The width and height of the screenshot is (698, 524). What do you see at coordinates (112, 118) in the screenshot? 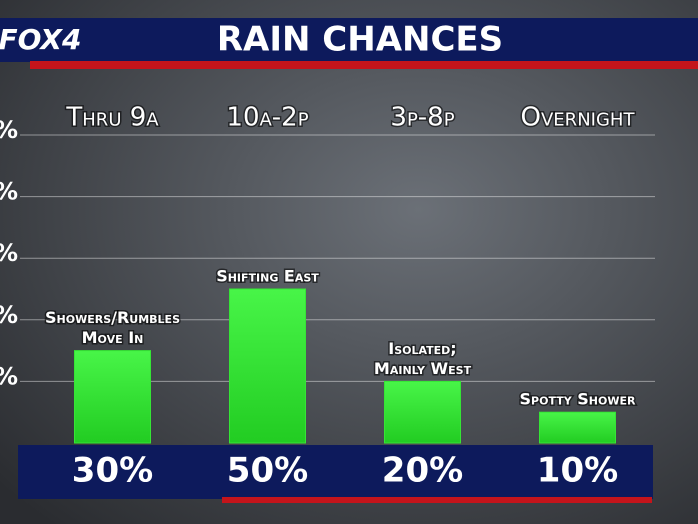
I see `x-tick-label: Thru 9a` at bounding box center [112, 118].